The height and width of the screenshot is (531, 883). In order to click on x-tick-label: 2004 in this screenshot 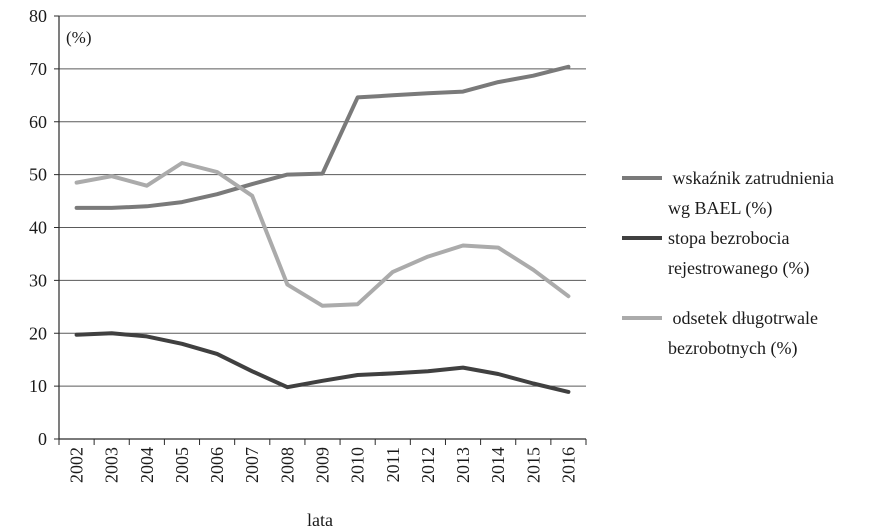, I will do `click(147, 465)`.